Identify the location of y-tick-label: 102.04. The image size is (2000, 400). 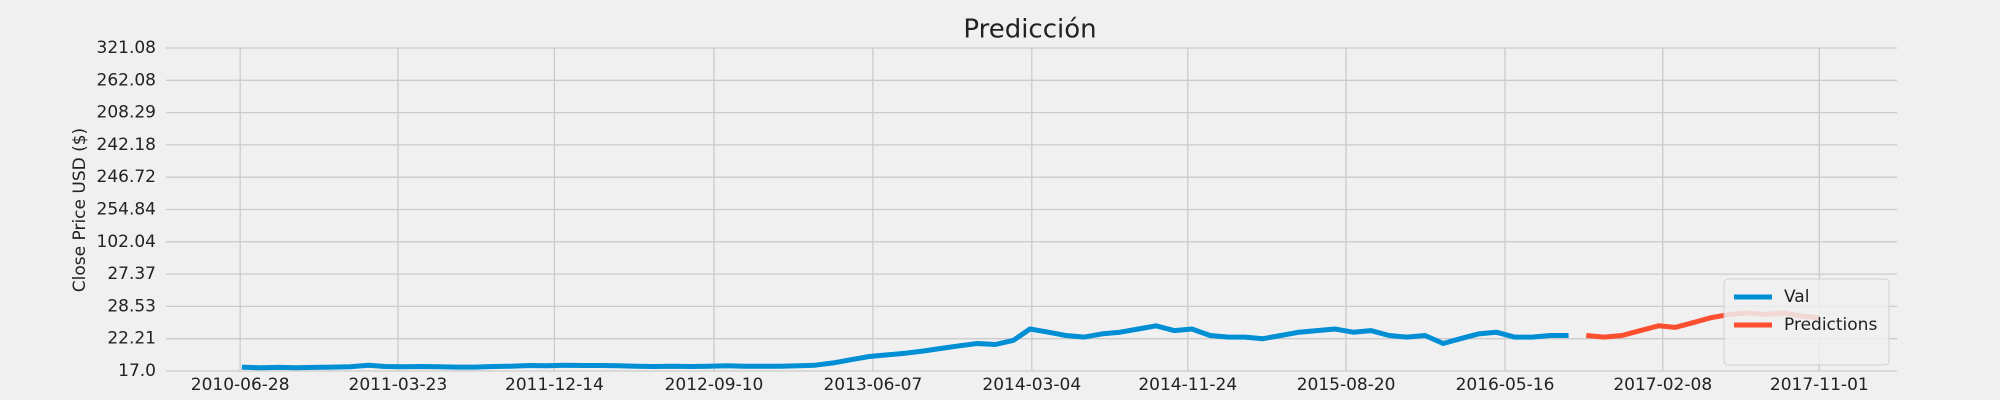
(126, 242).